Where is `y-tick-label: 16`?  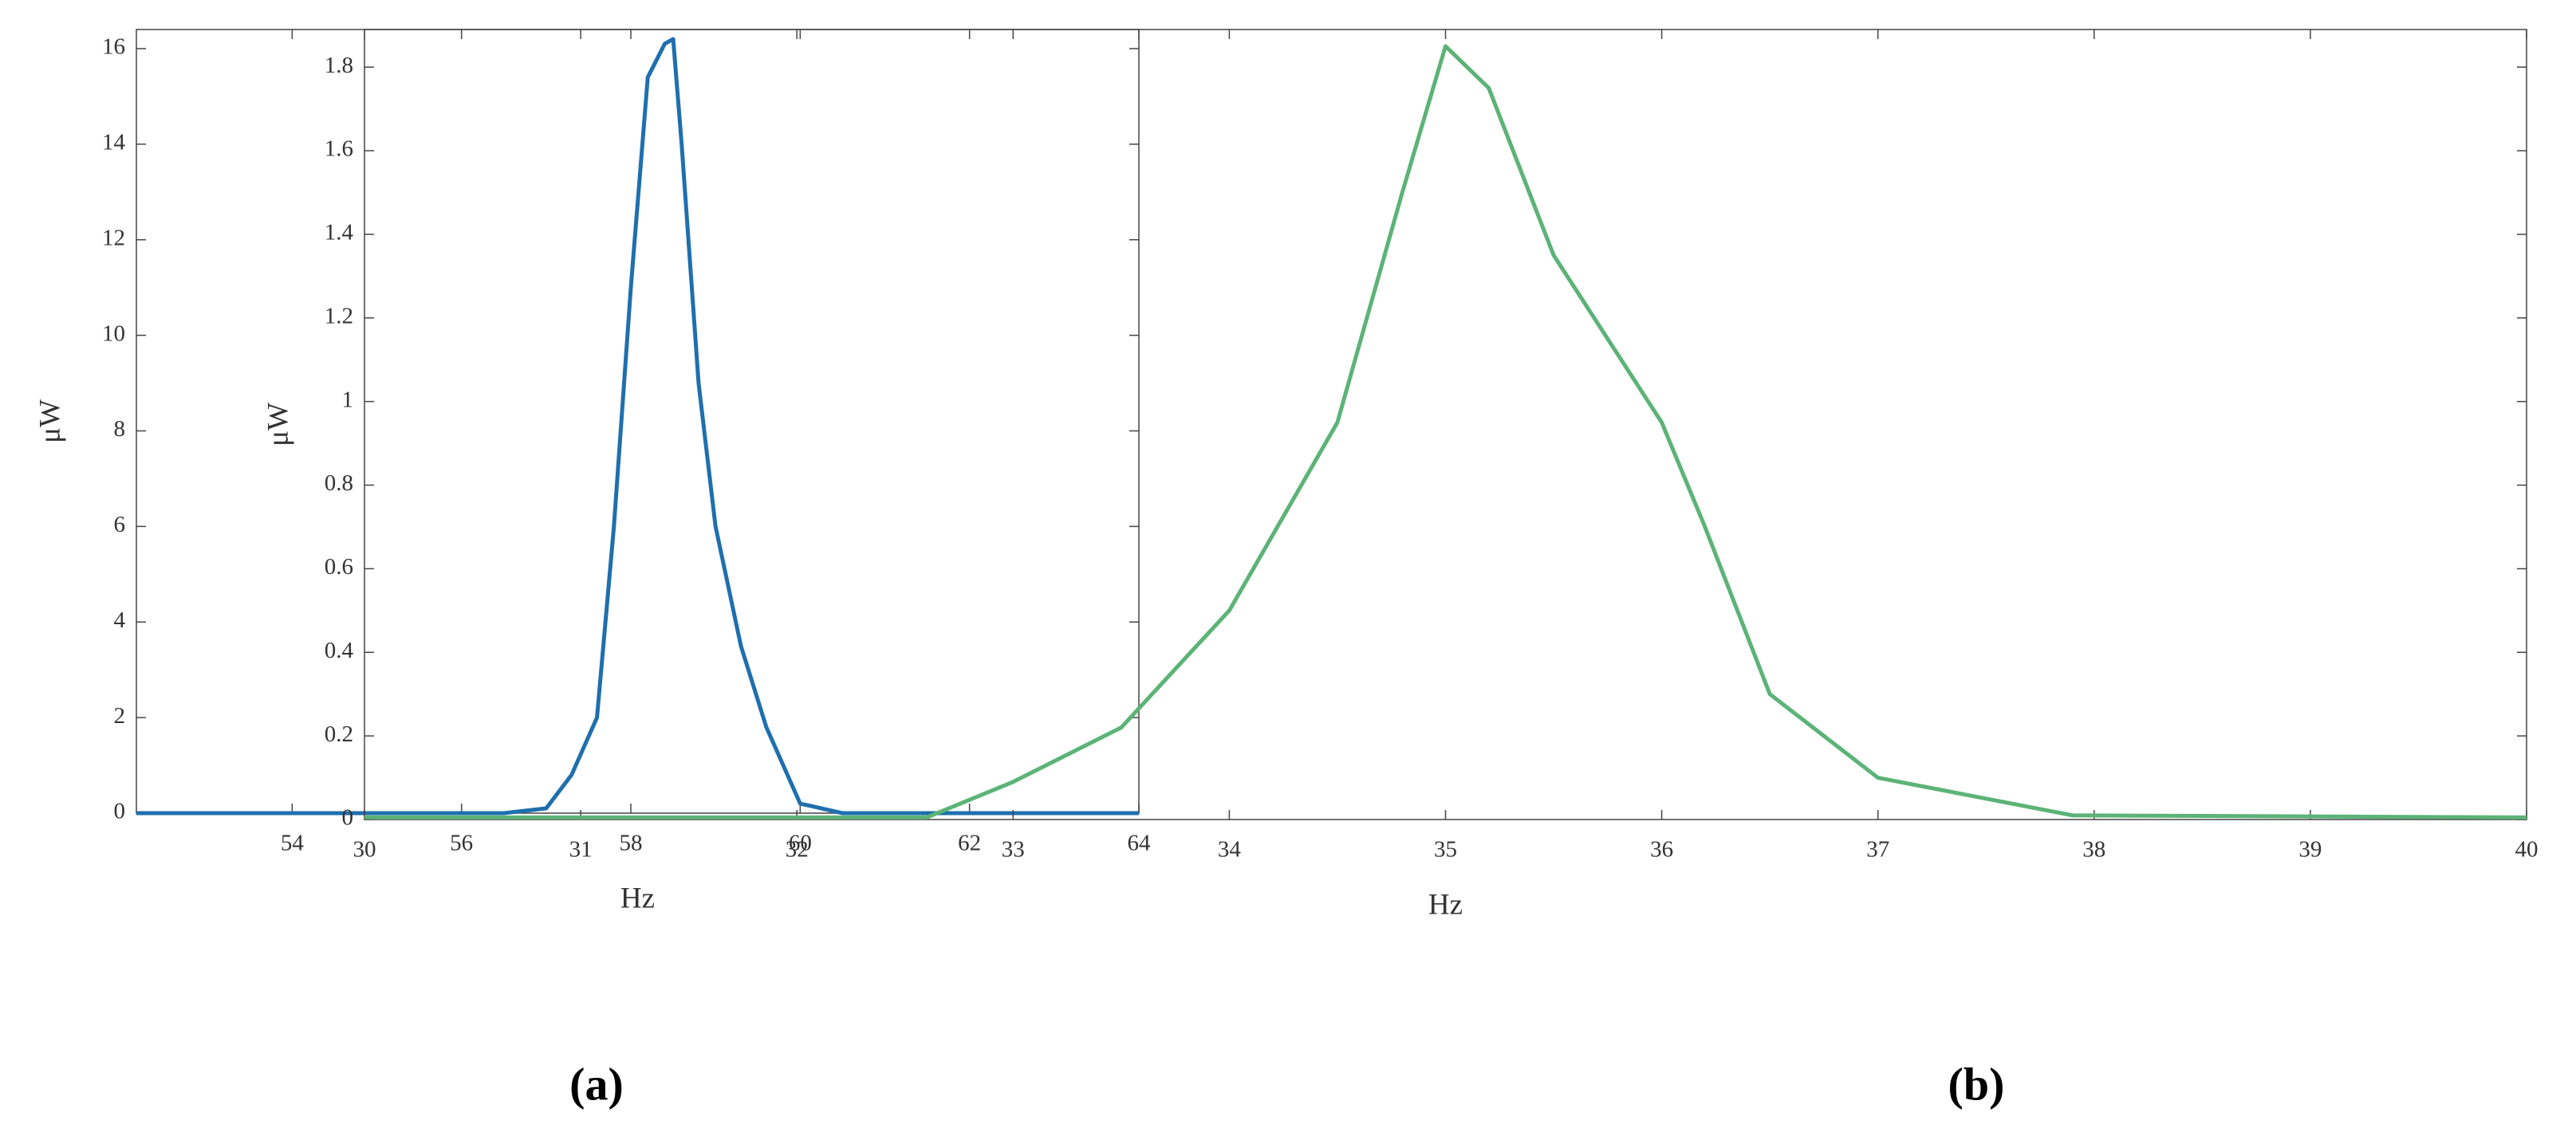
y-tick-label: 16 is located at coordinates (113, 47).